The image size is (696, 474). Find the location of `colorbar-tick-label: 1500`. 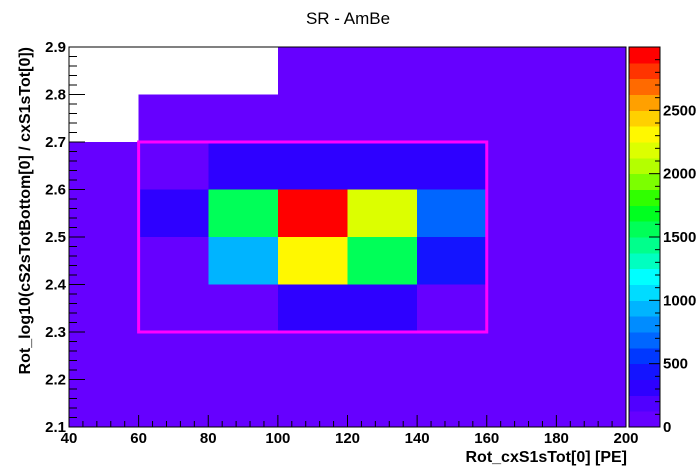

colorbar-tick-label: 1500 is located at coordinates (679, 237).